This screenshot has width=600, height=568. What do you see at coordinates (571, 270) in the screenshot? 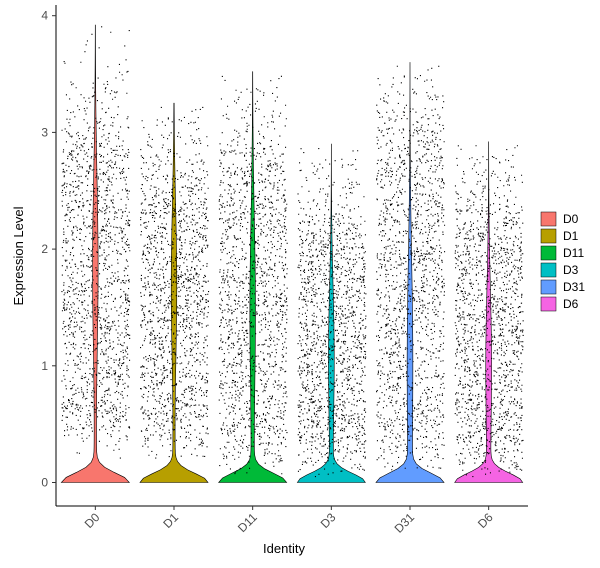
I see `legend-label-d3: D3` at bounding box center [571, 270].